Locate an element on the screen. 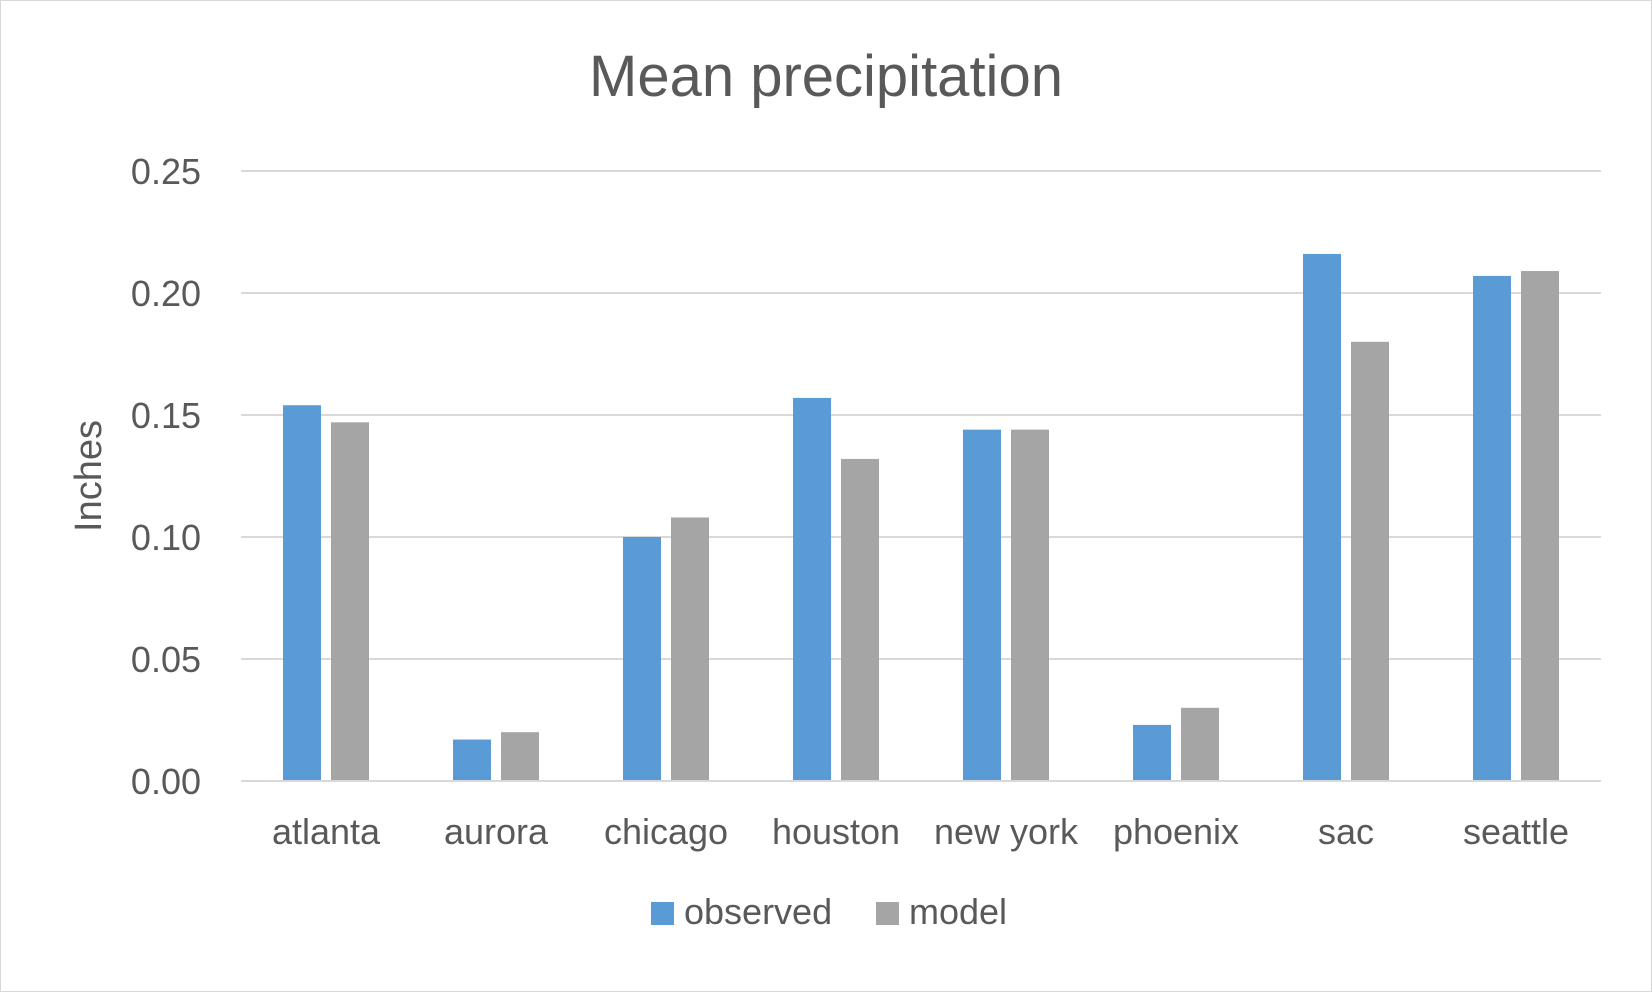 This screenshot has width=1652, height=992. bar-observed-seattle is located at coordinates (1492, 528).